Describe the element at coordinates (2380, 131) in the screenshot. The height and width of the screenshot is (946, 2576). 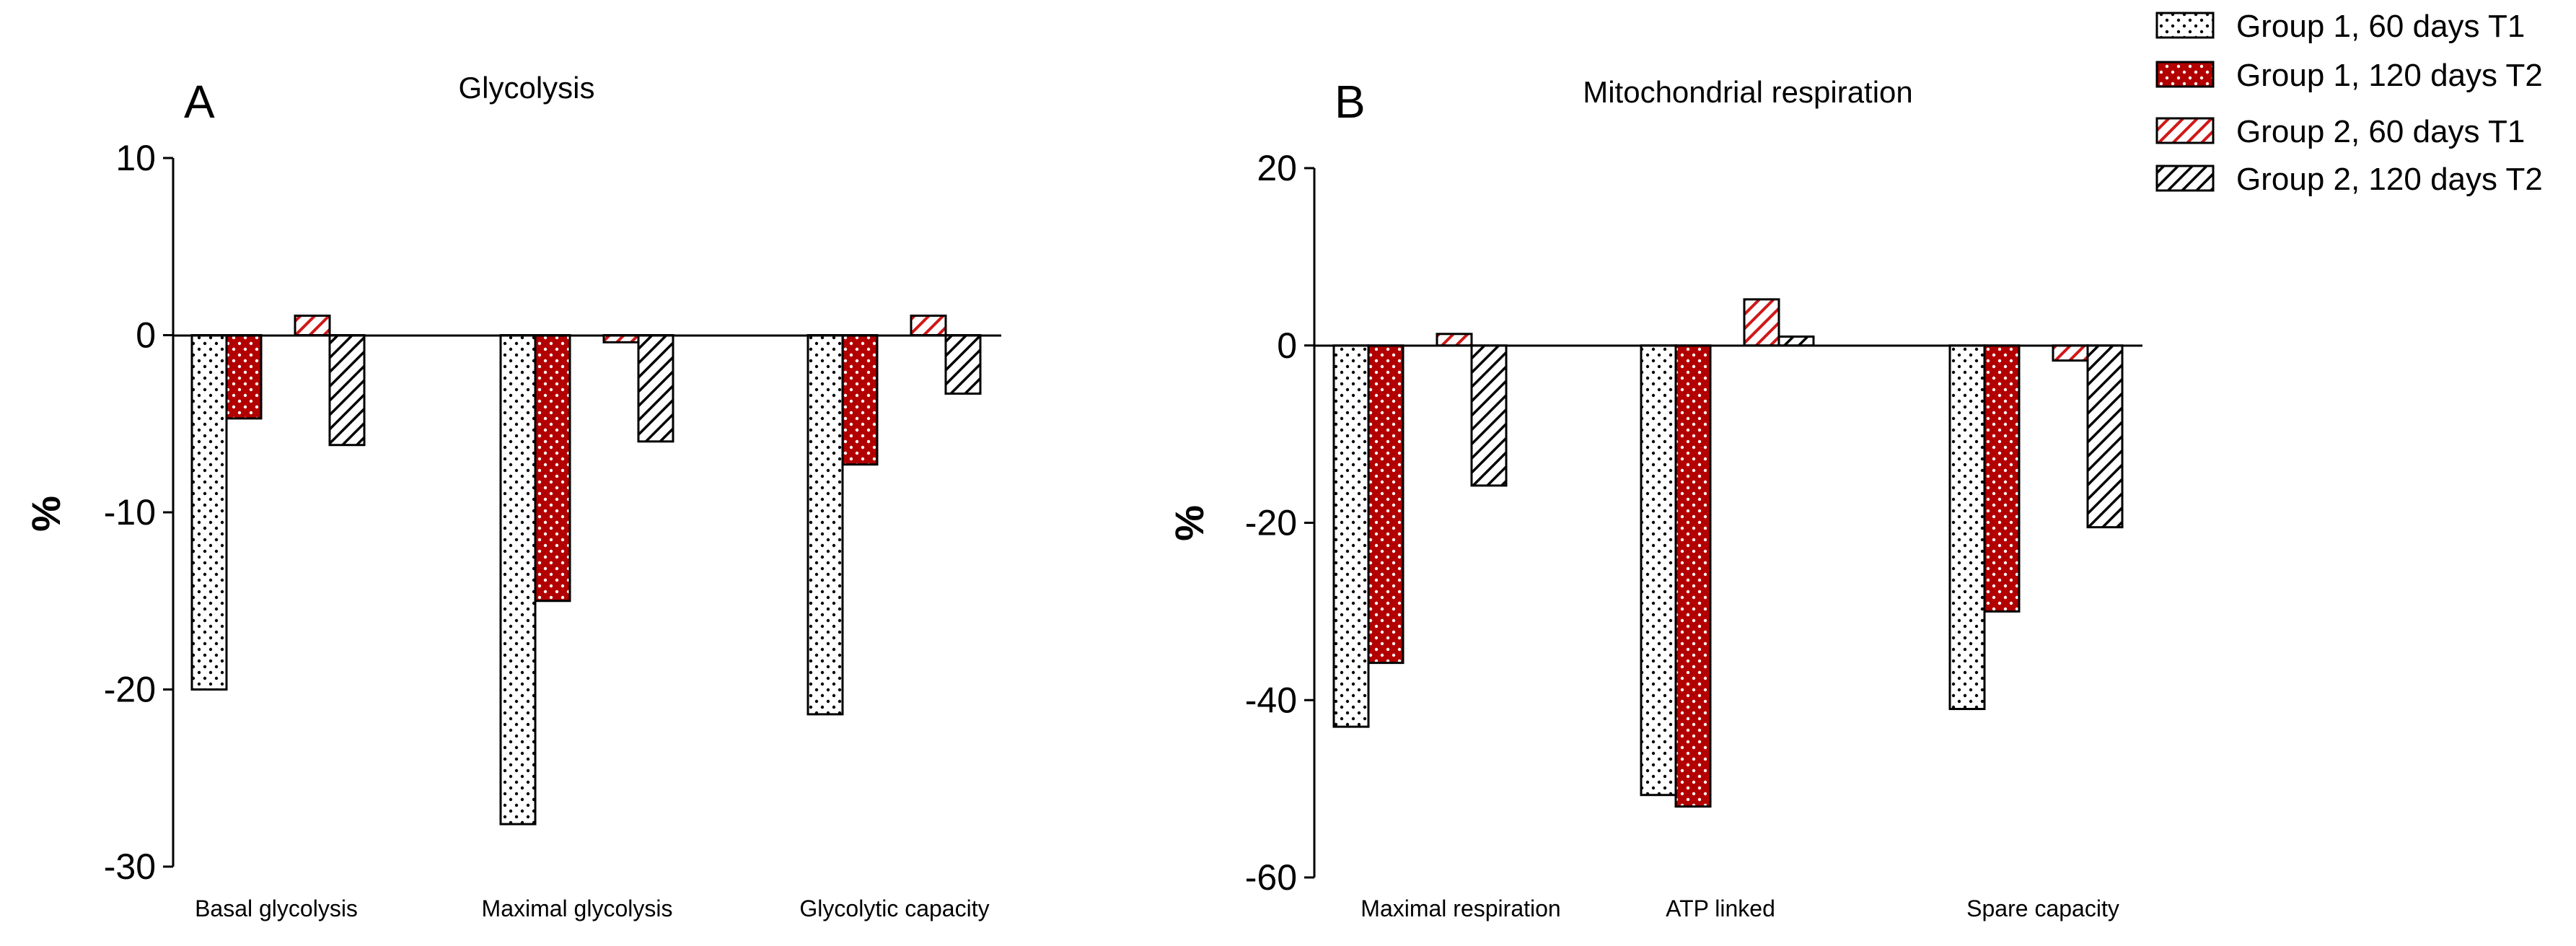
I see `legend-label: Group 2, 60 days T1` at that location.